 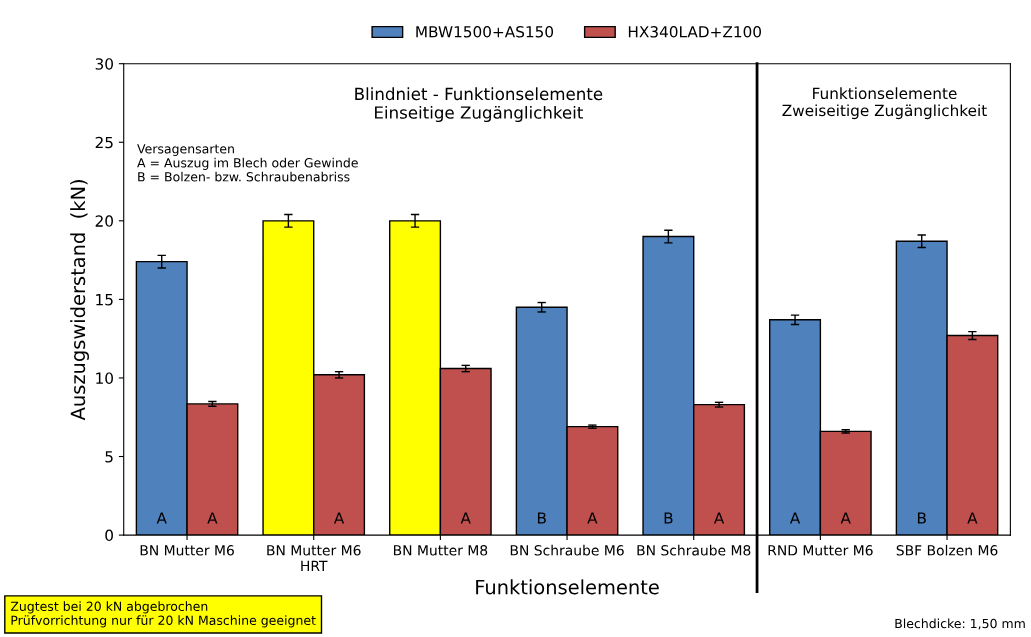 I want to click on y-tick-label: 0, so click(x=109, y=535).